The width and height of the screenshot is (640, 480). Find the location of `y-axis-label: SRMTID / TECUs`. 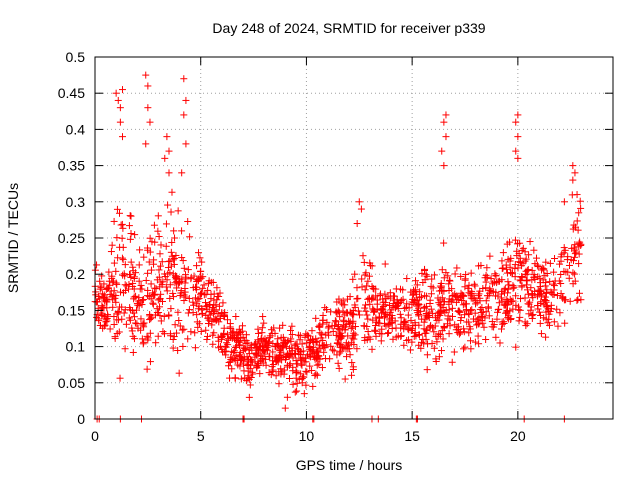

y-axis-label: SRMTID / TECUs is located at coordinates (13, 238).